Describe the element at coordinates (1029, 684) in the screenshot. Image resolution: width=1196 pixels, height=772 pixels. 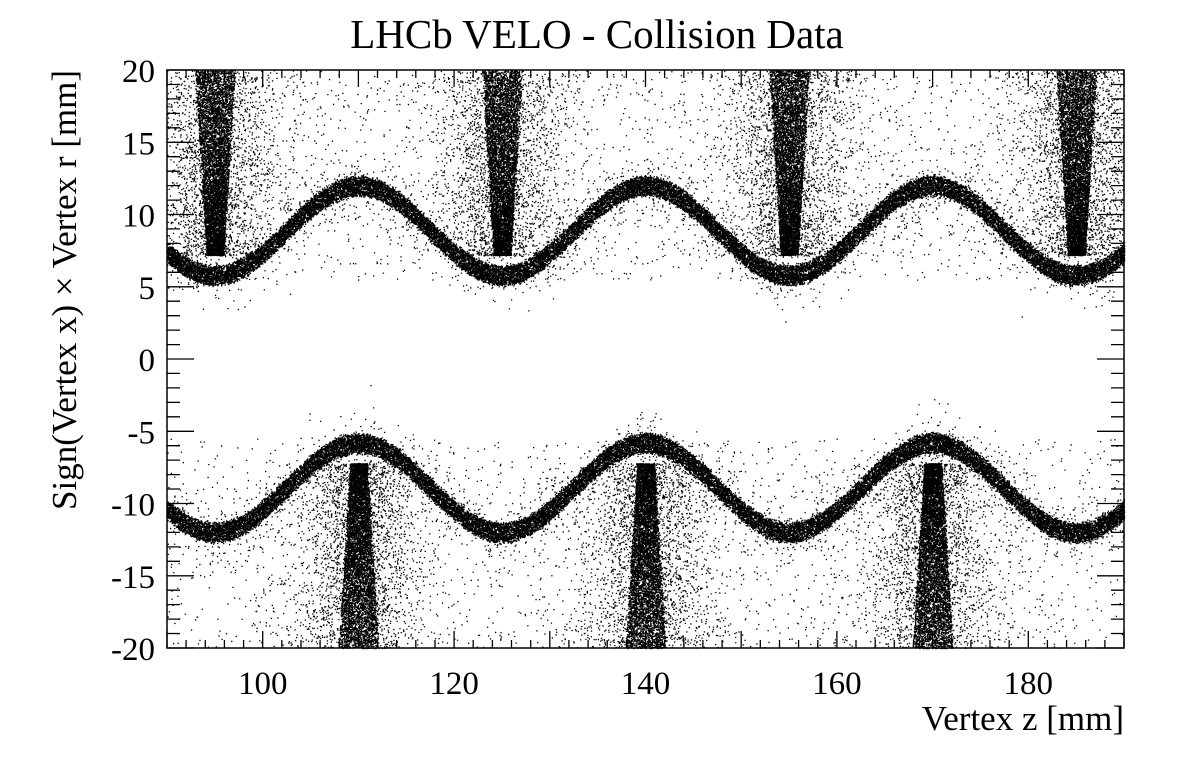
I see `x-tick-label: 180` at that location.